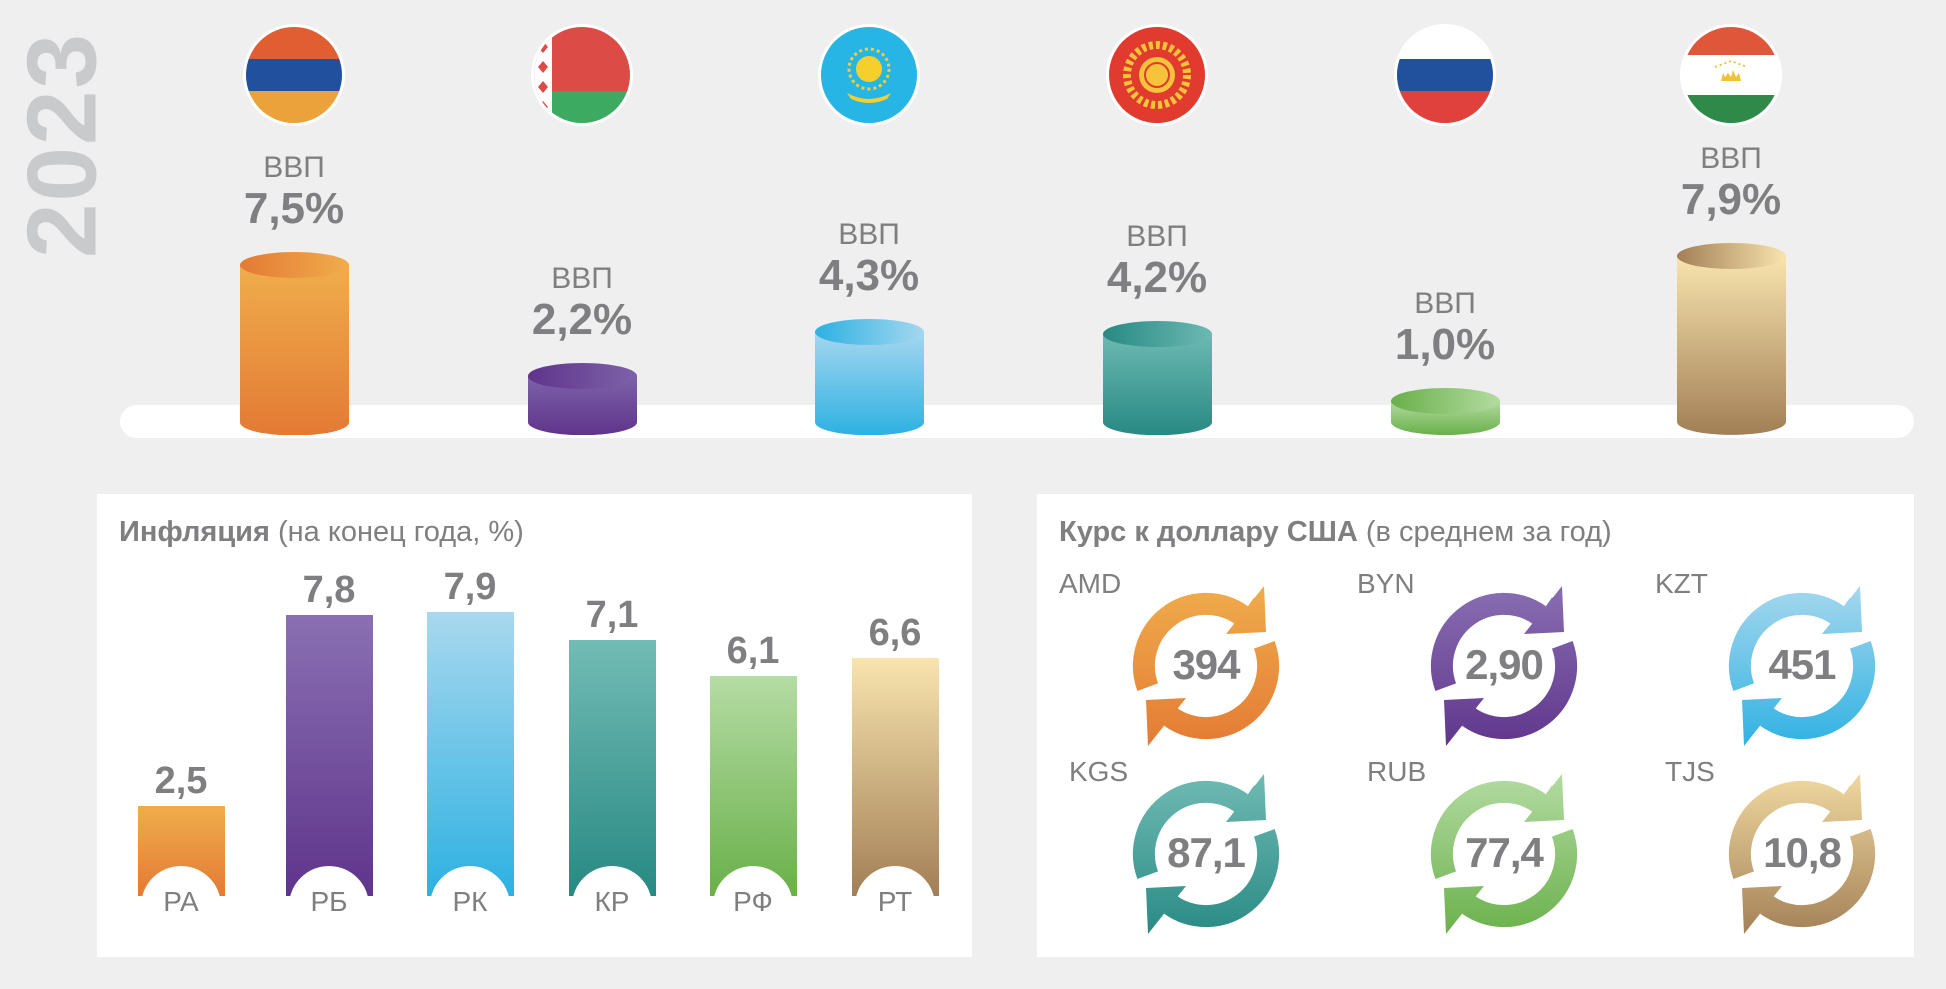 Image resolution: width=1946 pixels, height=989 pixels. What do you see at coordinates (1017, 421) in the screenshot?
I see `gdp-shelf` at bounding box center [1017, 421].